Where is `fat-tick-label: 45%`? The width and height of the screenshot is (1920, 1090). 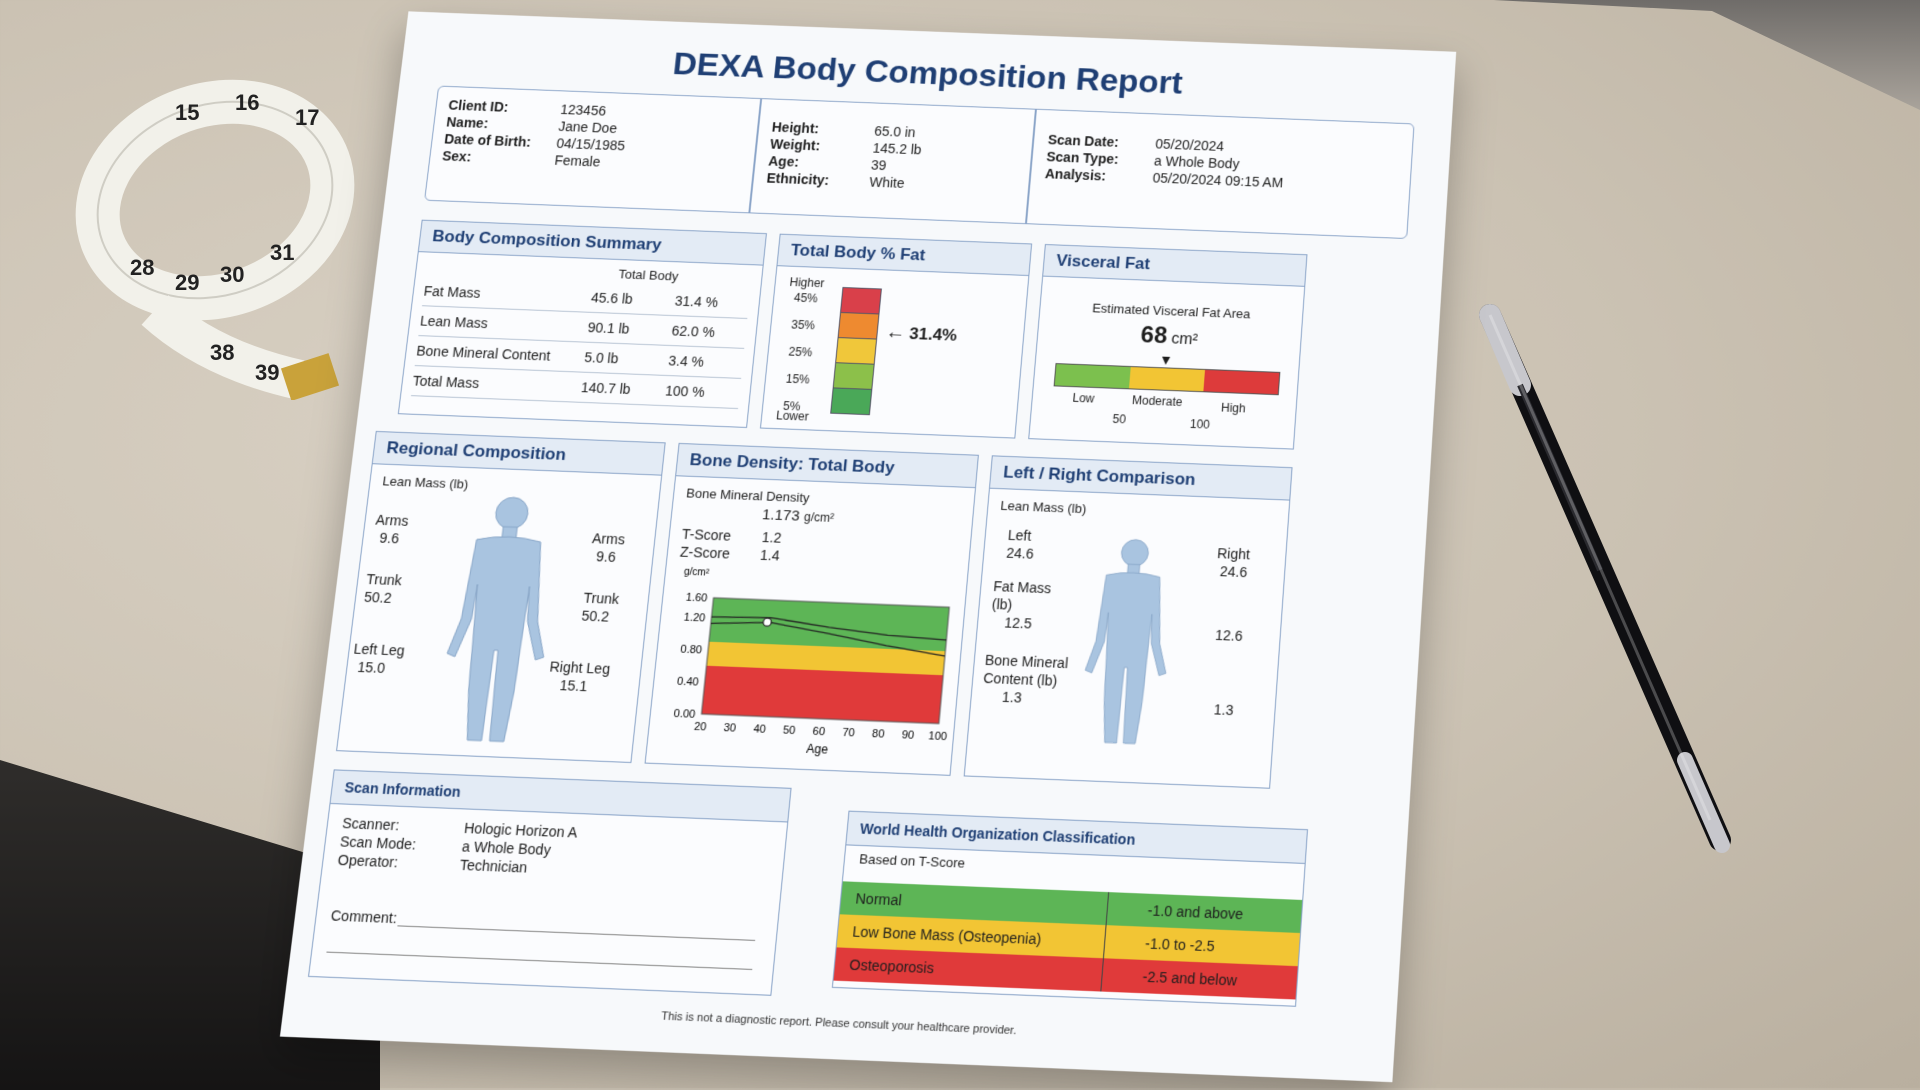
fat-tick-label: 45% is located at coordinates (805, 298).